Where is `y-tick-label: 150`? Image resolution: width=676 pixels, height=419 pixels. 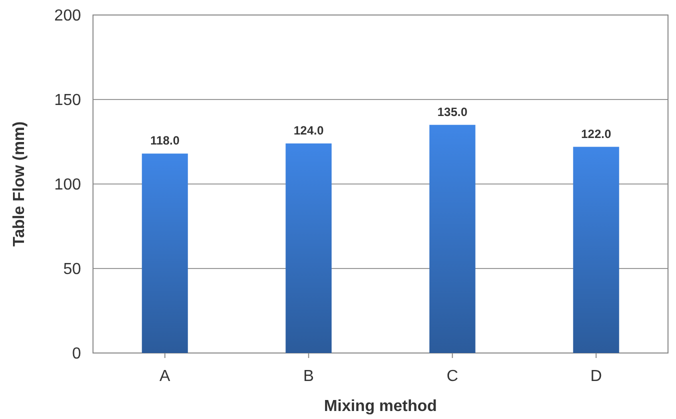 y-tick-label: 150 is located at coordinates (68, 101).